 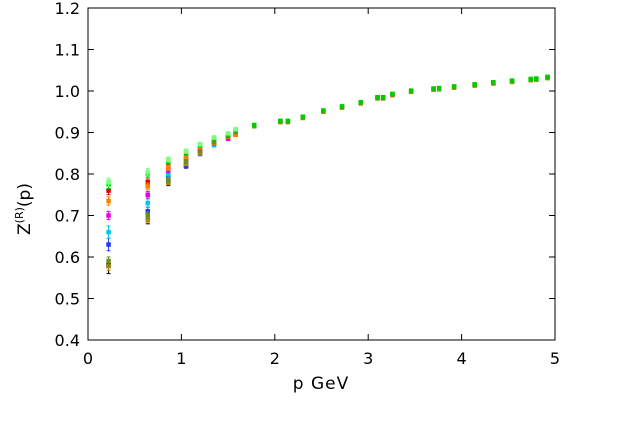 I want to click on y-tick-label: 0.5, so click(x=67, y=299).